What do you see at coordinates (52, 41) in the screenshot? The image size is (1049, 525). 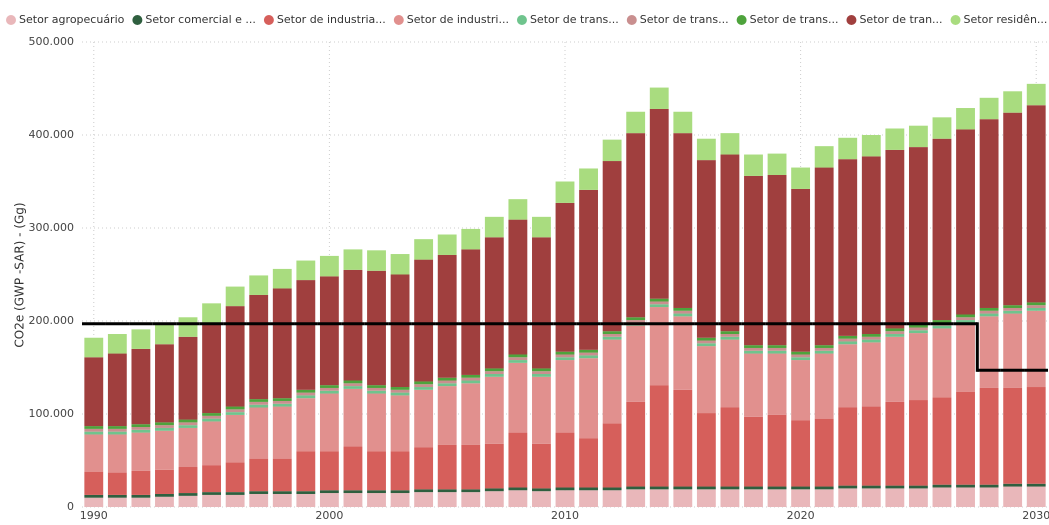 I see `y-tick-label: 500.000` at bounding box center [52, 41].